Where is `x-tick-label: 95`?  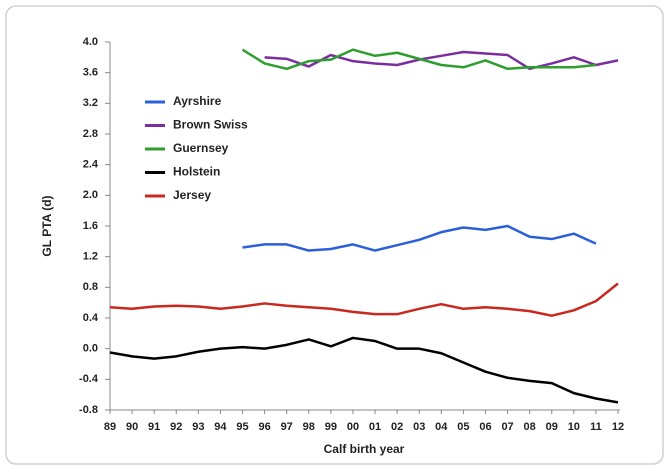
x-tick-label: 95 is located at coordinates (242, 427).